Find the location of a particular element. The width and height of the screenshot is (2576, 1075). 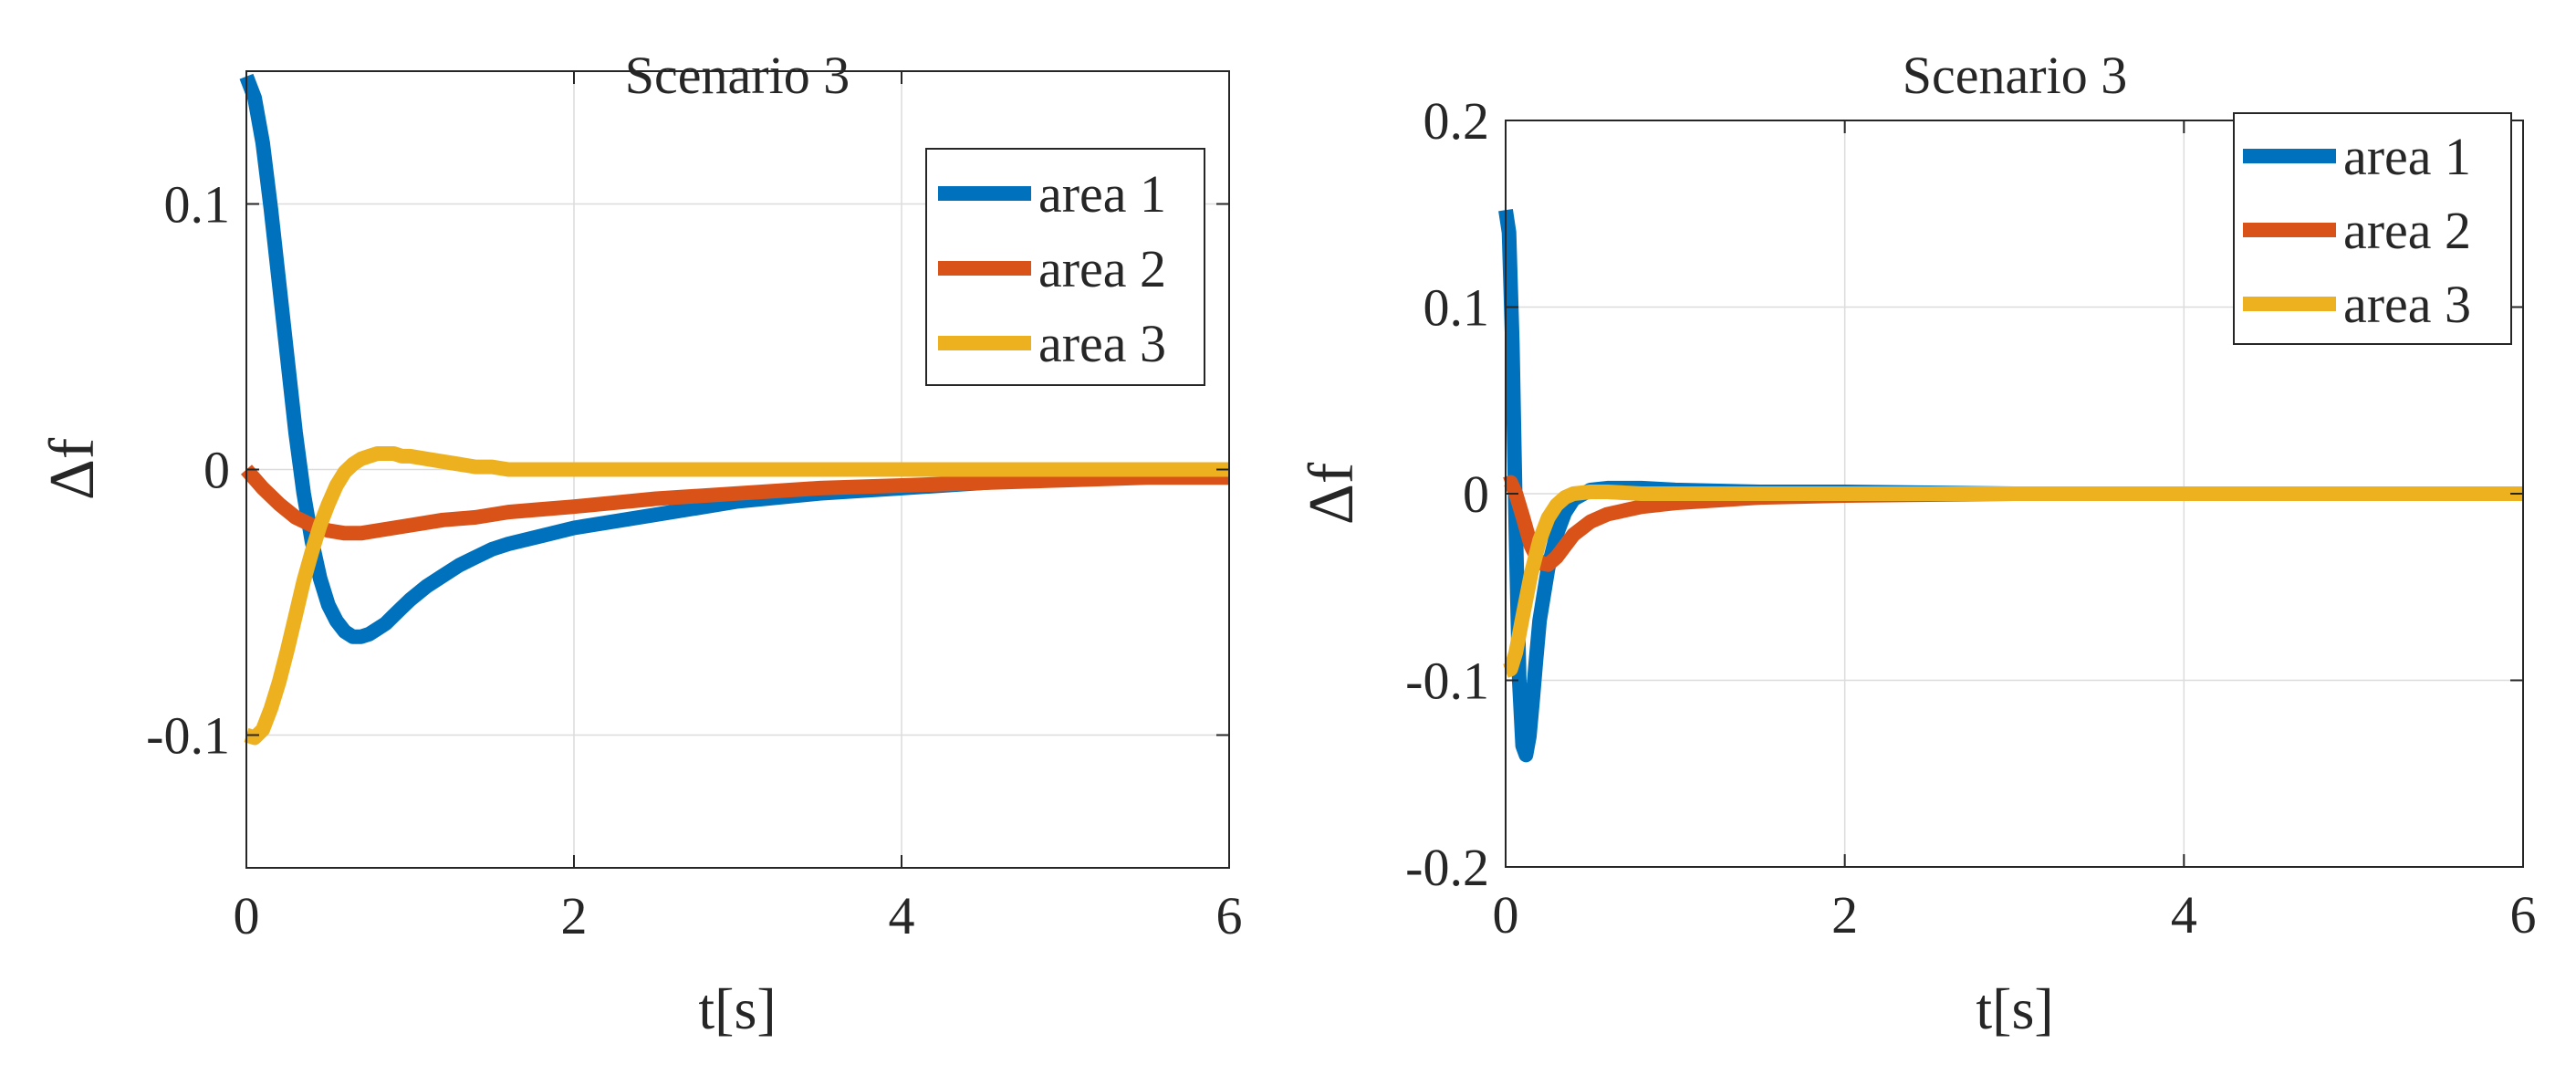

x-axis-label-left: t[s] is located at coordinates (737, 1008).